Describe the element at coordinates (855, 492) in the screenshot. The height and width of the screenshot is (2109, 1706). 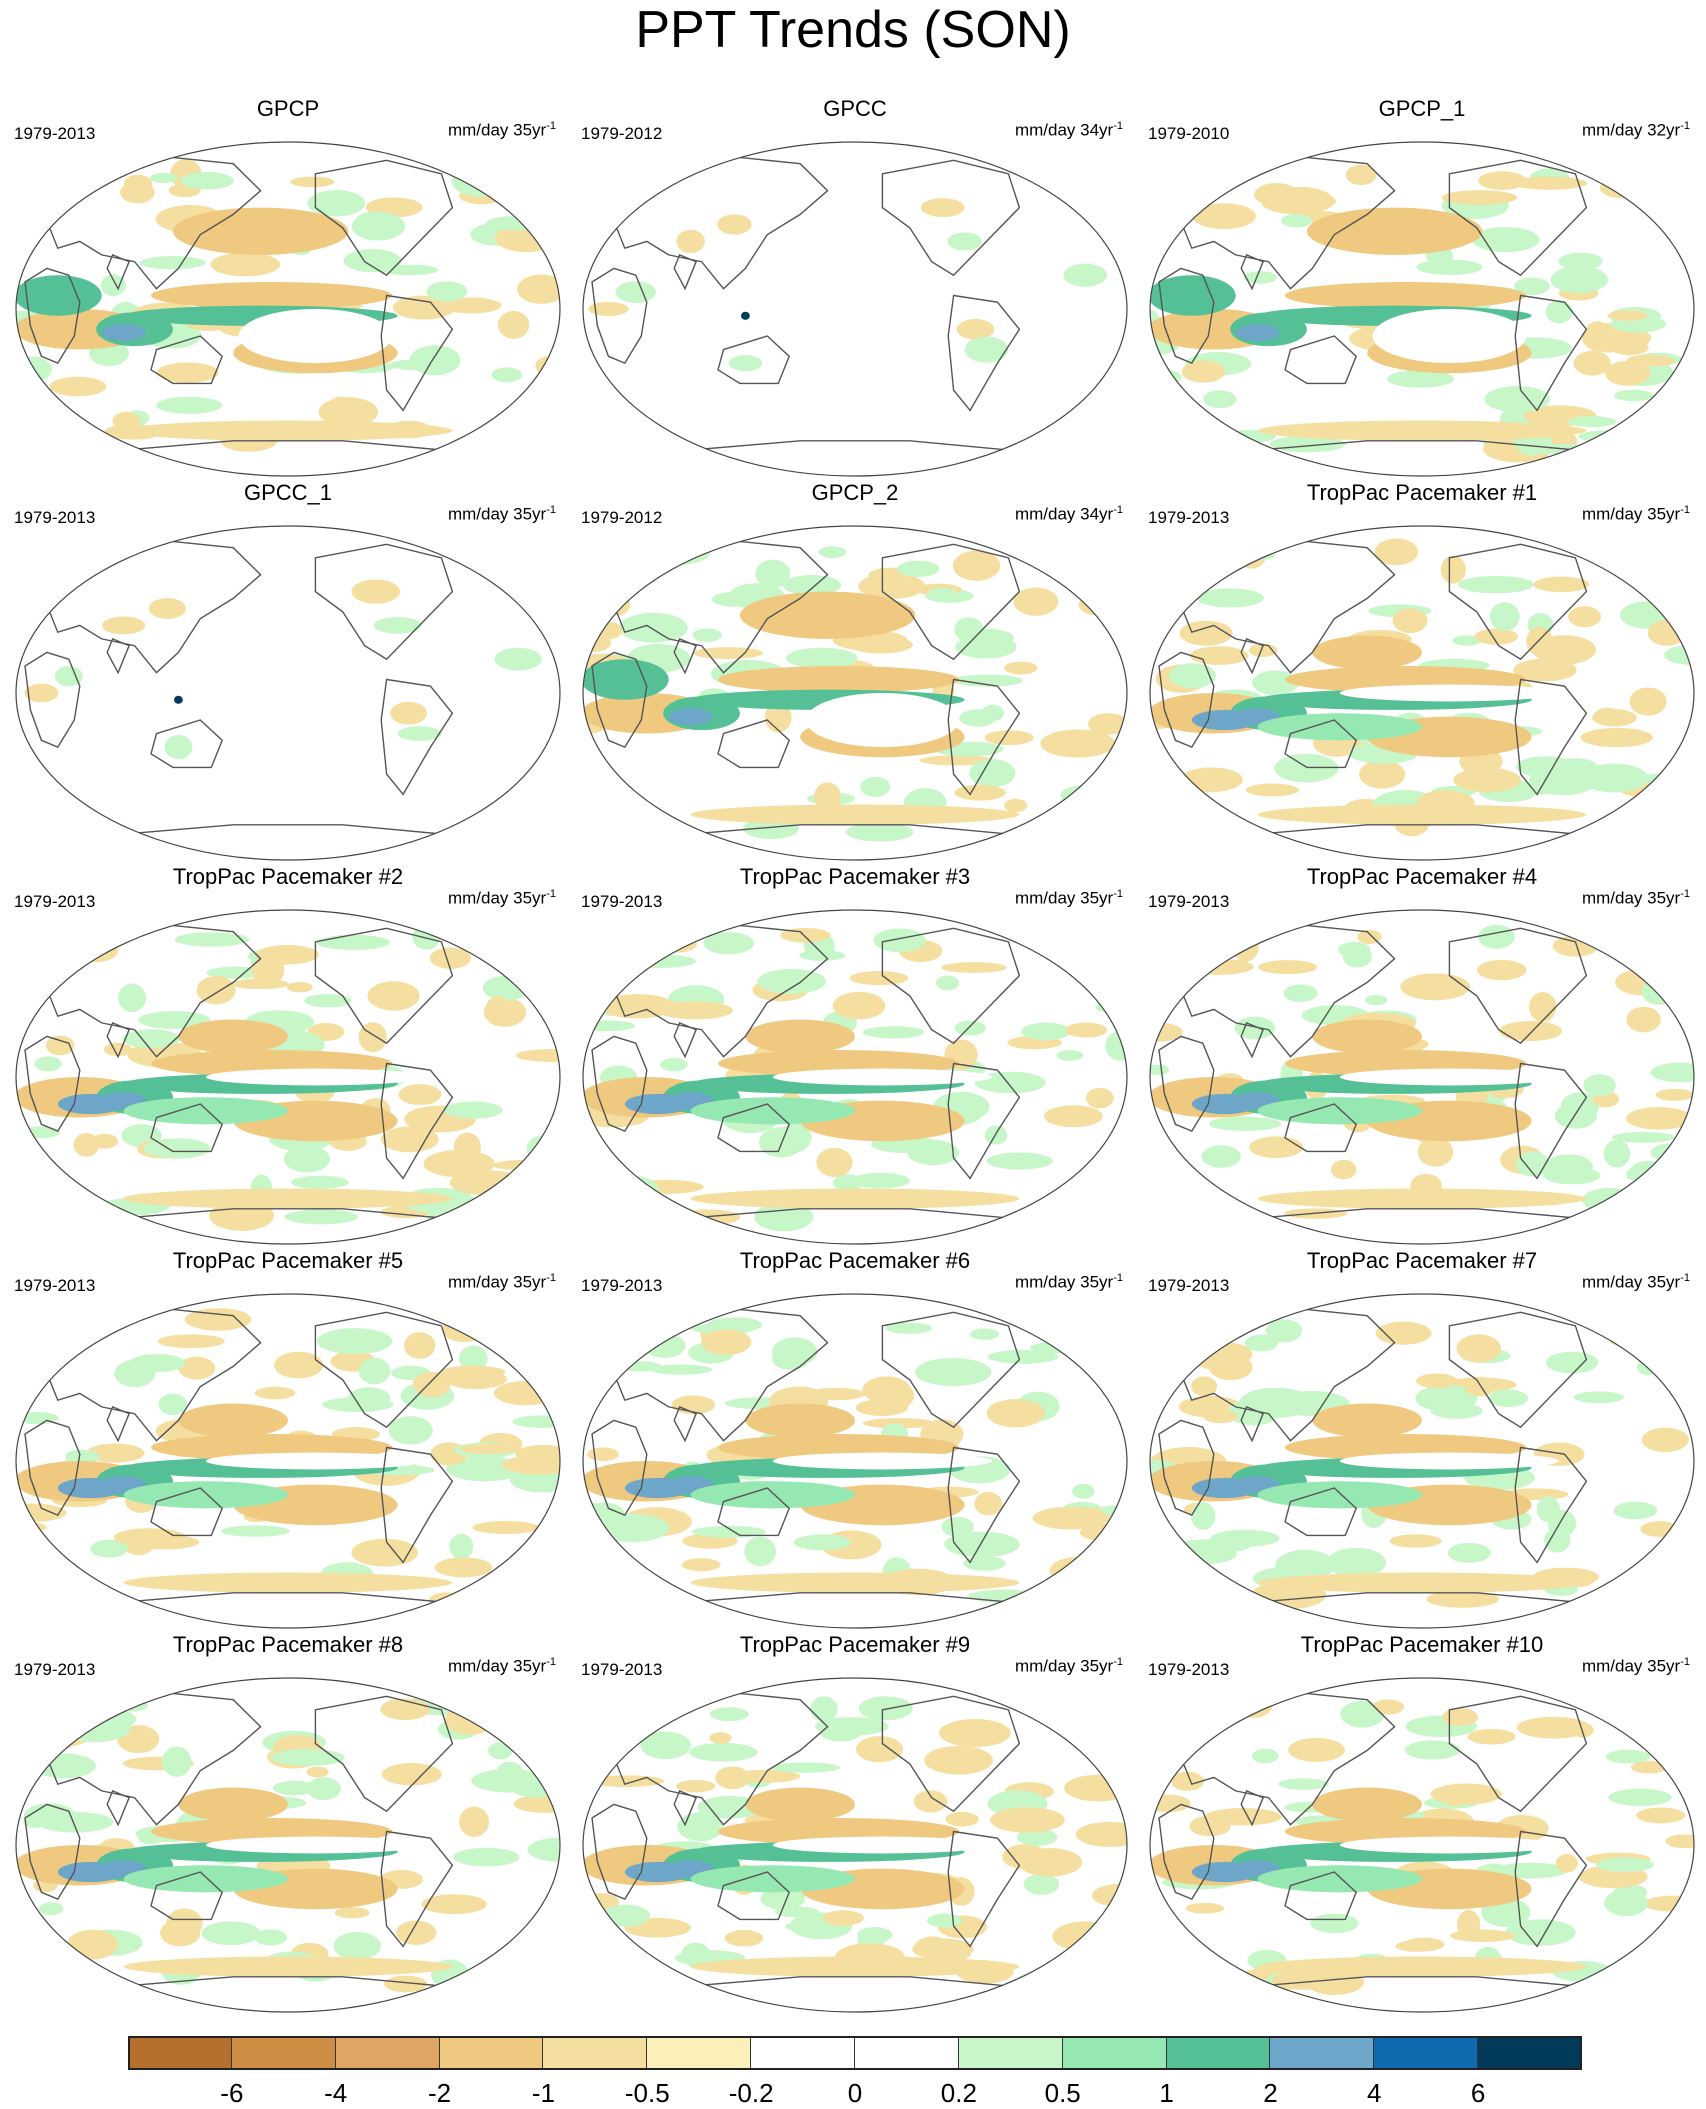
I see `panel-title: GPCP_2` at that location.